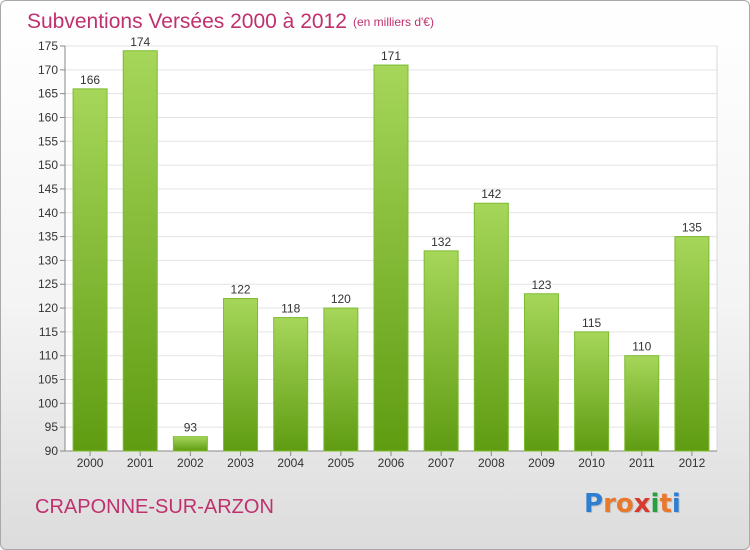  I want to click on data-label: 132, so click(441, 242).